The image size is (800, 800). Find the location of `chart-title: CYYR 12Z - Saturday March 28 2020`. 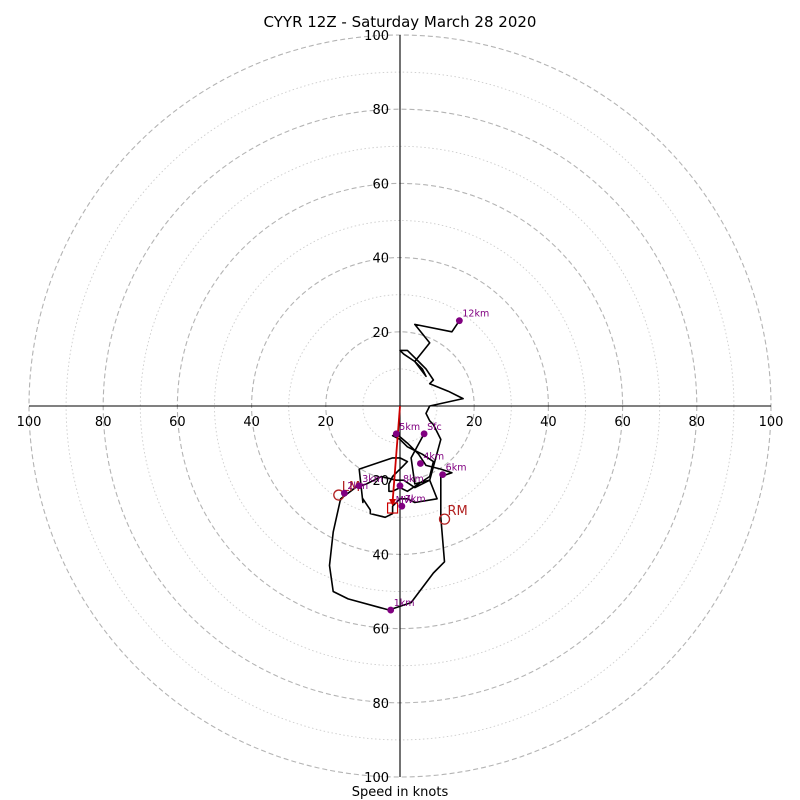

chart-title: CYYR 12Z - Saturday March 28 2020 is located at coordinates (400, 22).